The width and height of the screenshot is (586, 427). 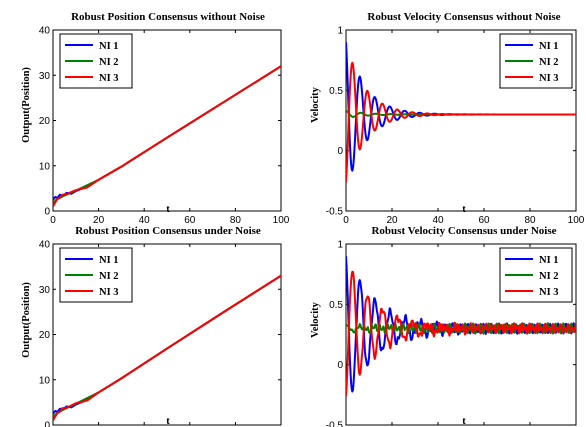 What do you see at coordinates (168, 231) in the screenshot?
I see `chart-title: Robust Position Consensus under Noise` at bounding box center [168, 231].